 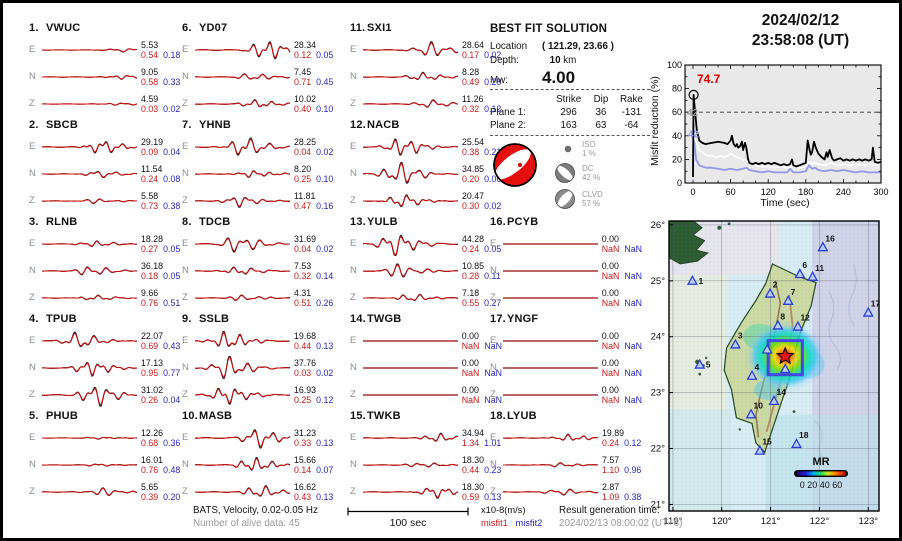 I want to click on misfit2-value: 0.77, so click(x=172, y=372).